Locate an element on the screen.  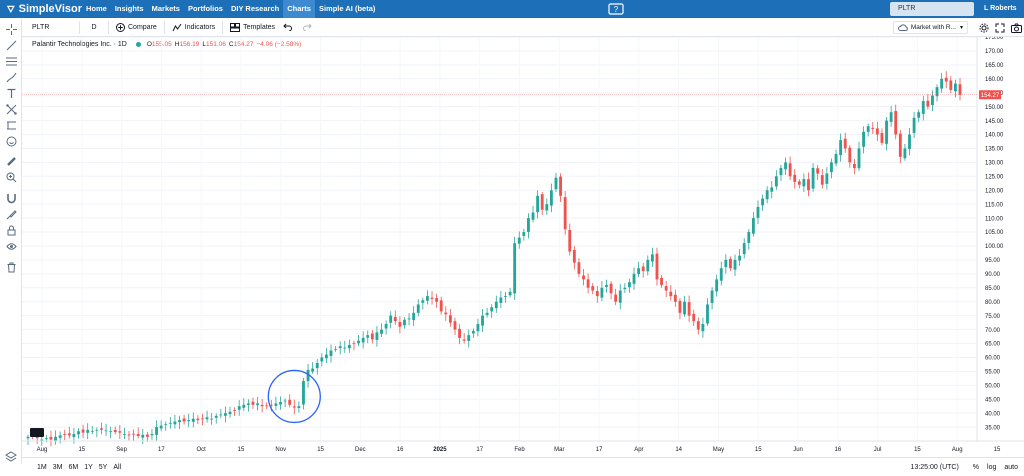
range-1y: 1Y is located at coordinates (88, 467).